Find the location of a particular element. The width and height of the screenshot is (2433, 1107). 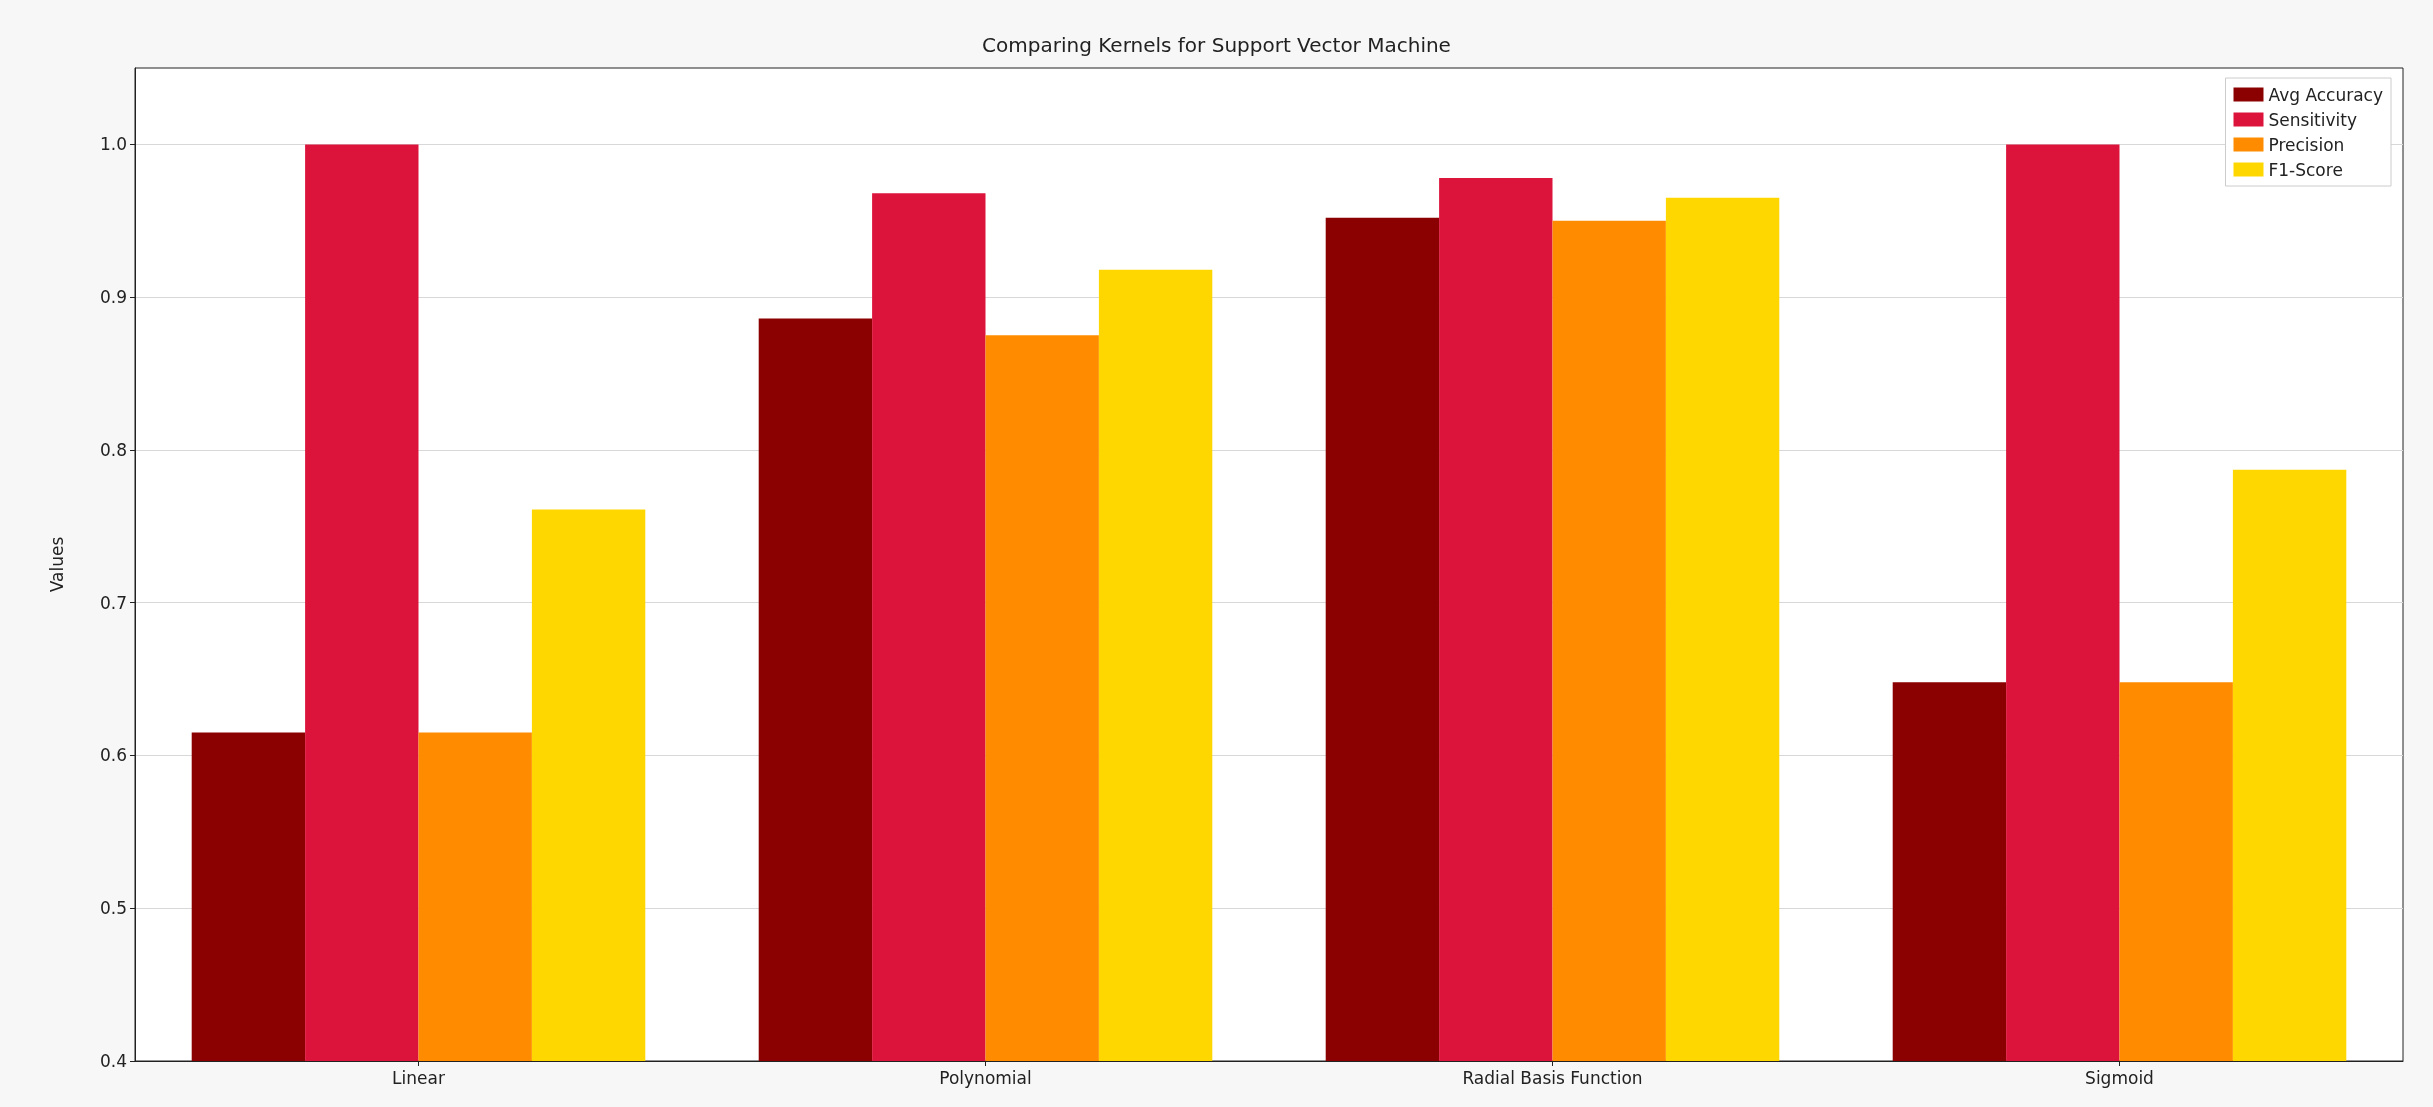

y-tick-label: 0.7 is located at coordinates (113, 602).